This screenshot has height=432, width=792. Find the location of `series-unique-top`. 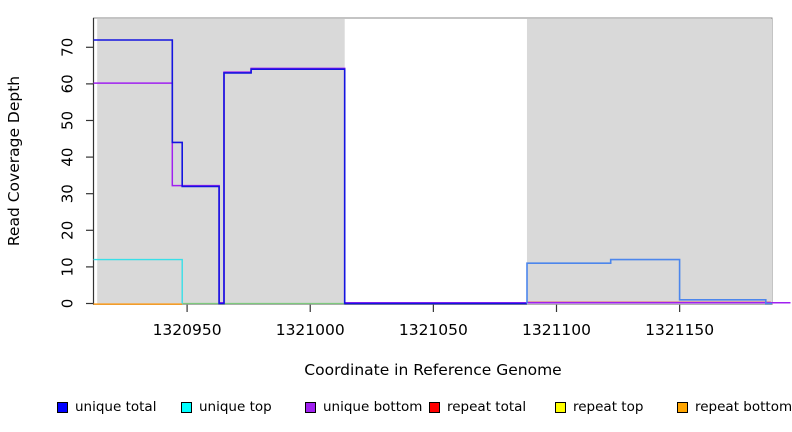

series-unique-top is located at coordinates (138, 281).